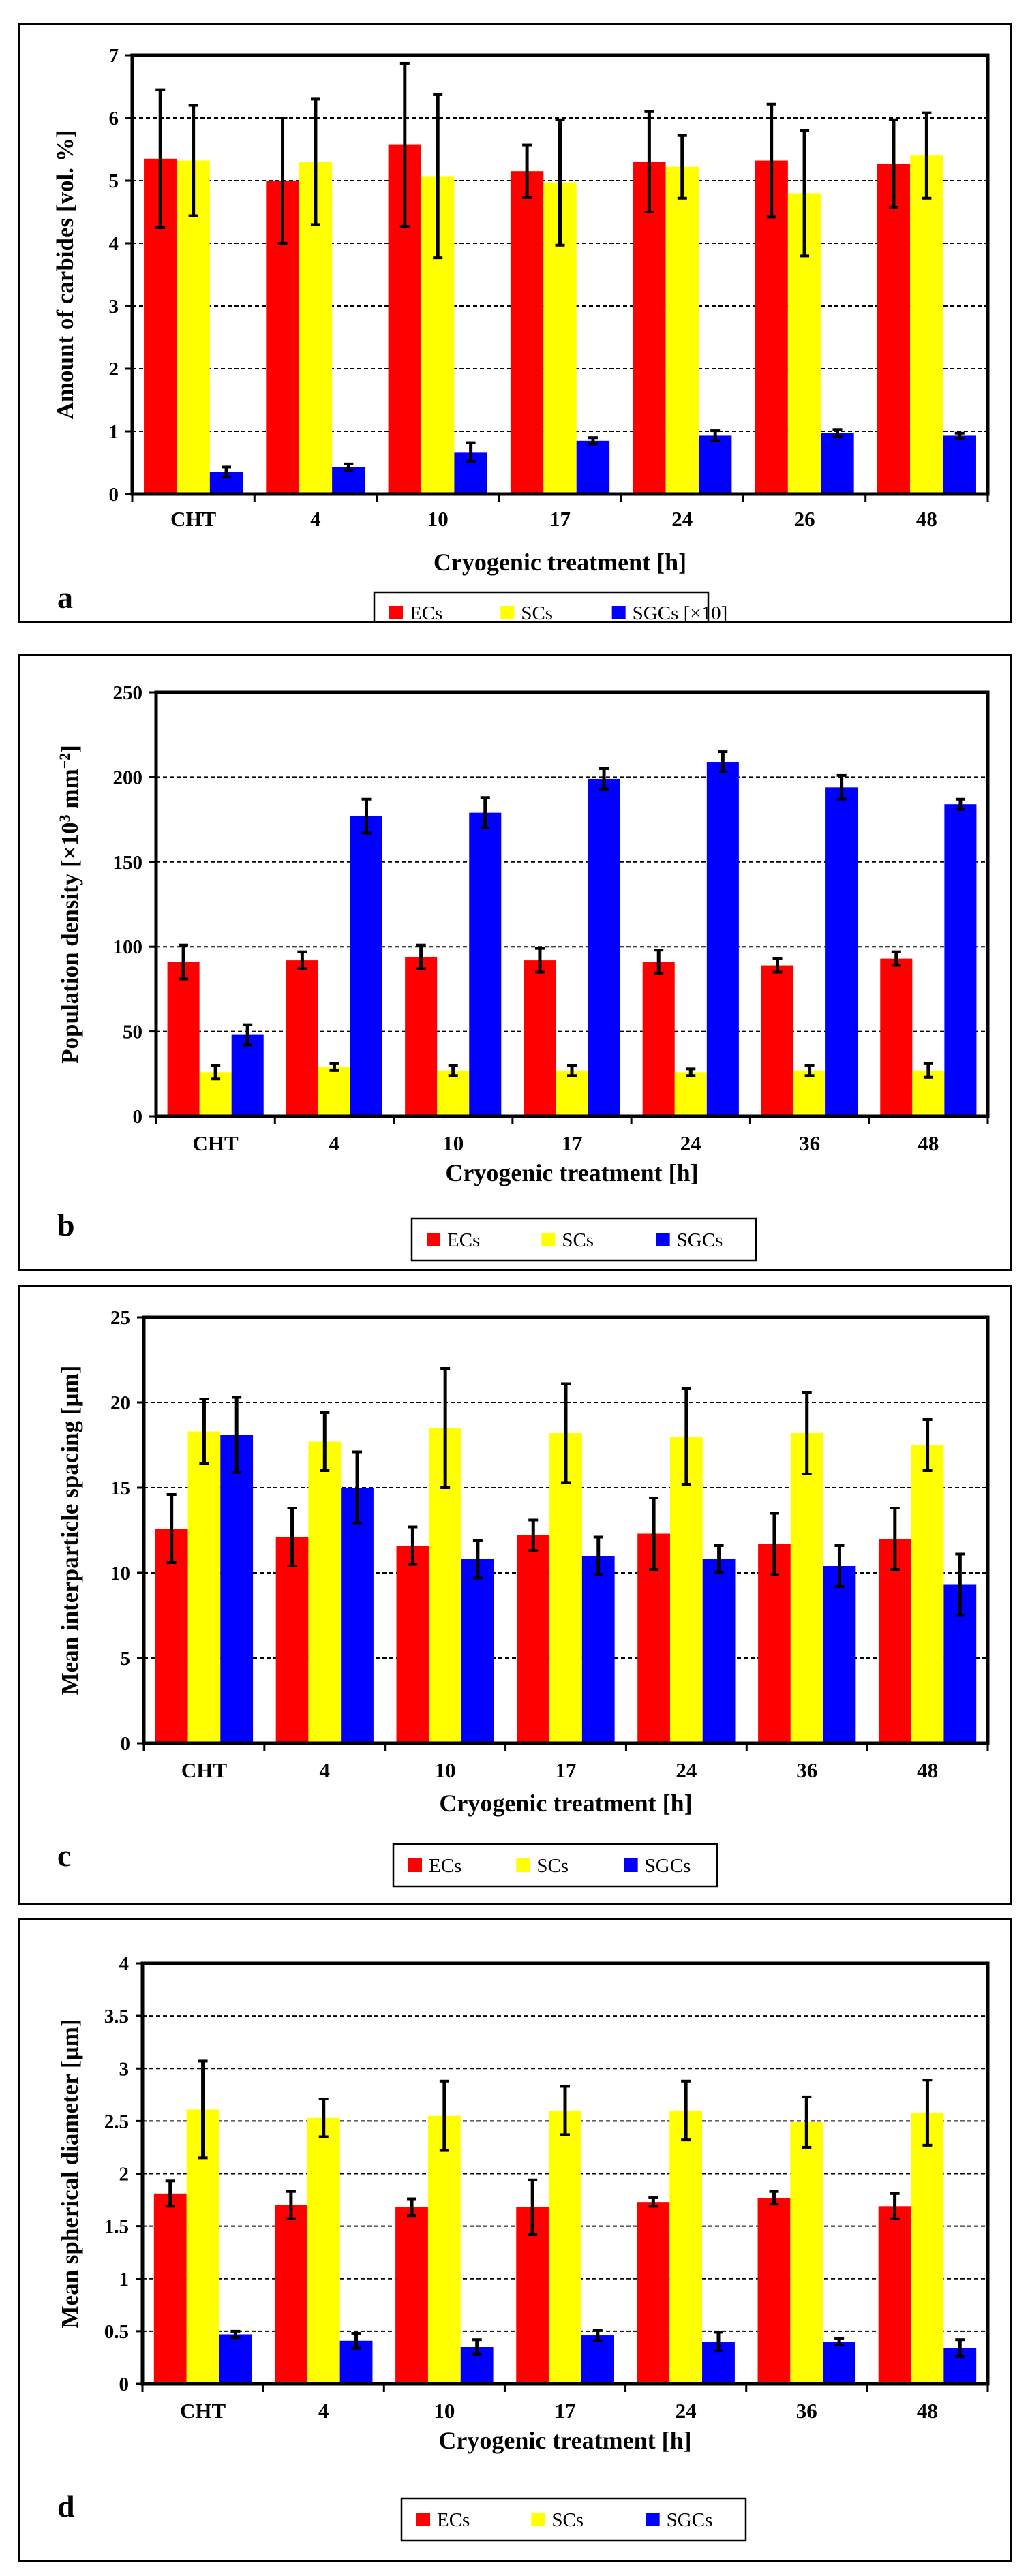 The height and width of the screenshot is (2576, 1030). Describe the element at coordinates (65, 597) in the screenshot. I see `panel-letter: a` at that location.